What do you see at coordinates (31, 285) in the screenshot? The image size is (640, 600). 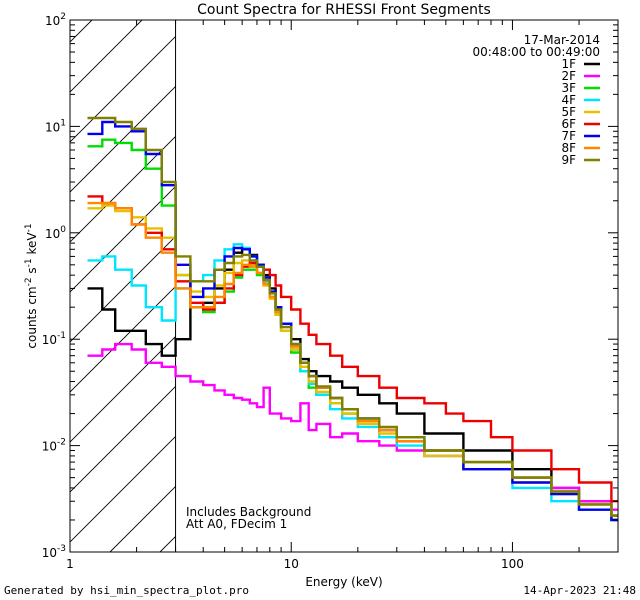 I see `y-axis-label: counts cm-2 s-1 keV-1` at bounding box center [31, 285].